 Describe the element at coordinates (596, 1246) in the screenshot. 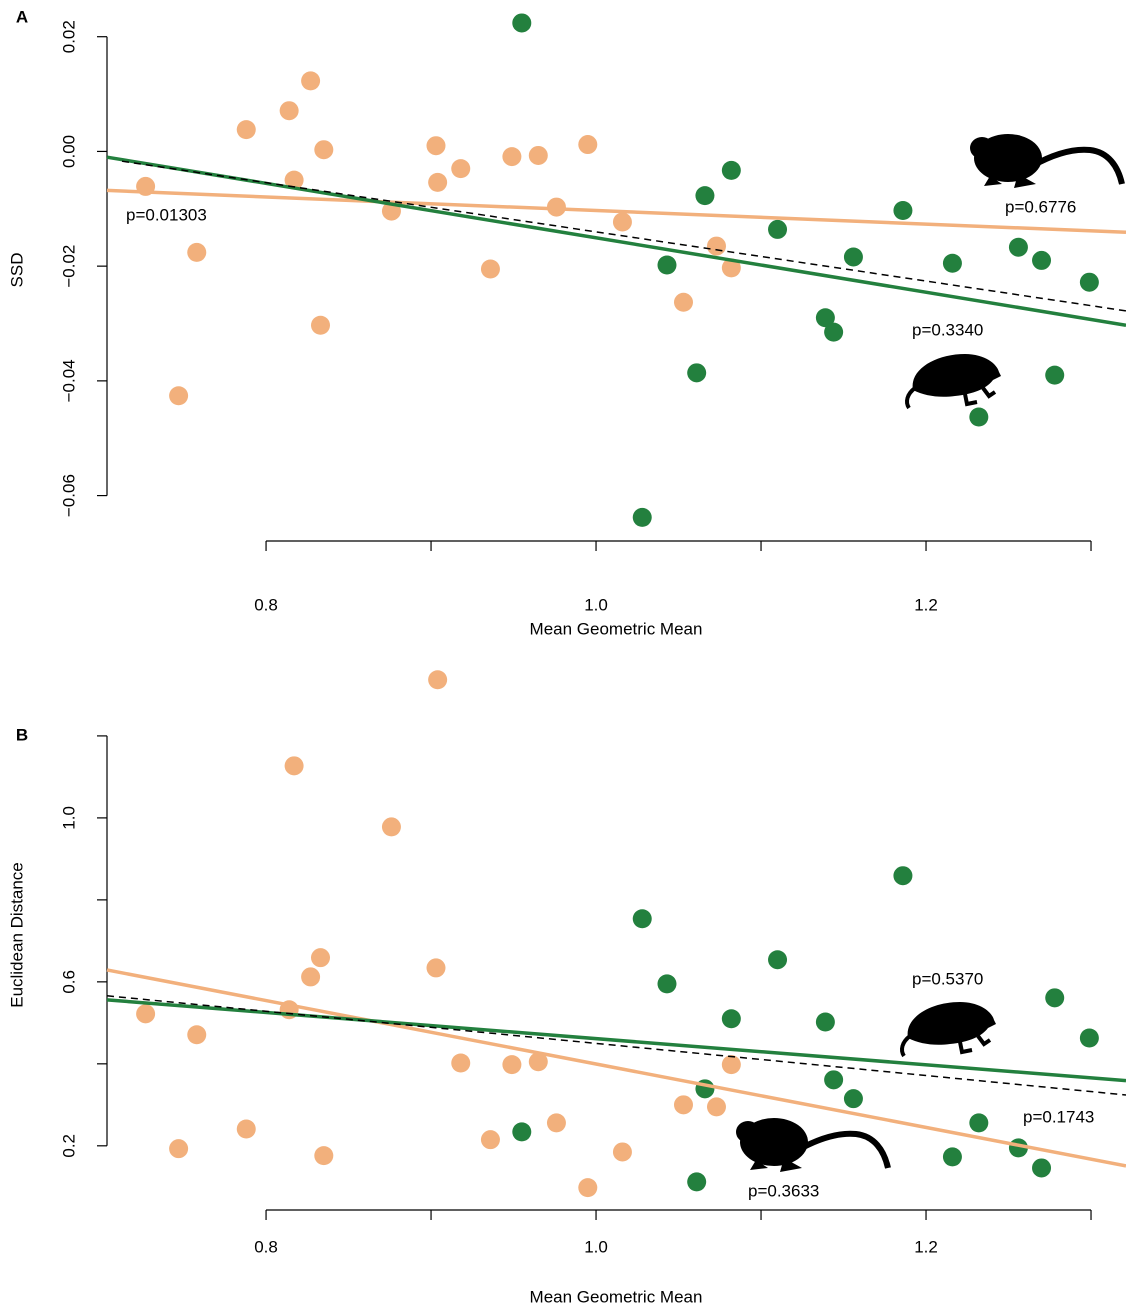

I see `x-tick-label: 1.0` at that location.